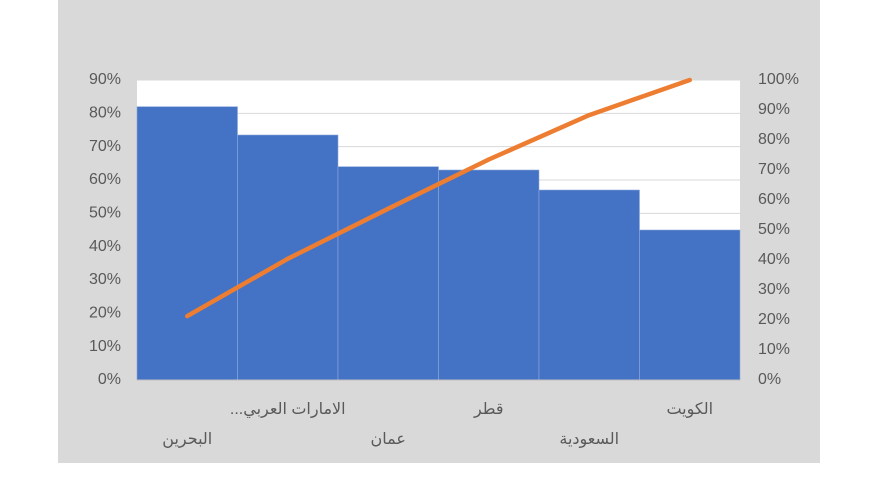 The width and height of the screenshot is (892, 483). Describe the element at coordinates (105, 346) in the screenshot. I see `y-tick-label: 10%` at that location.